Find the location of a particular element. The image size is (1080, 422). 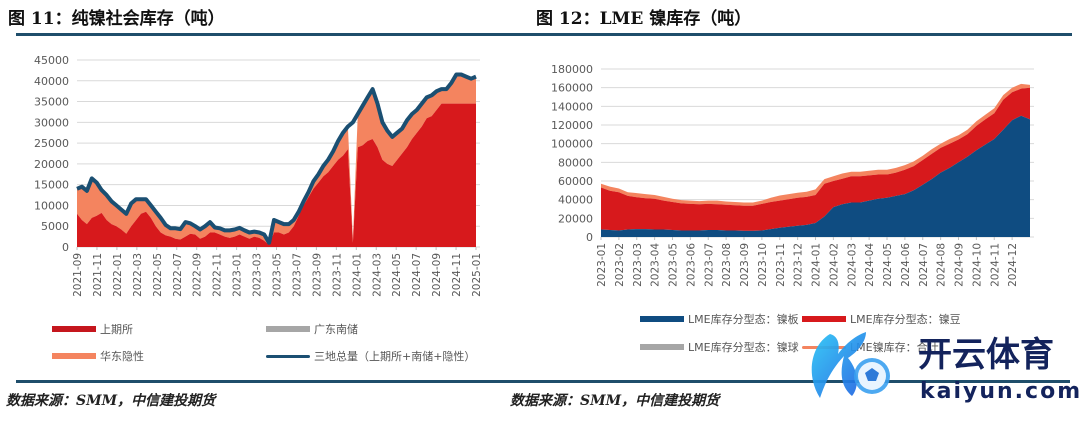

x-tick-label: 2024-06 is located at coordinates (906, 265).